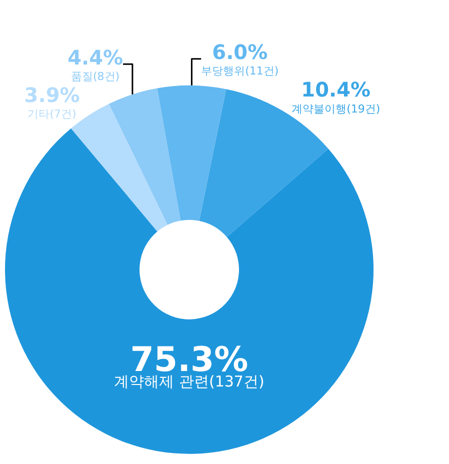 The height and width of the screenshot is (464, 449). I want to click on slice-label: 부당행위(11건), so click(240, 71).